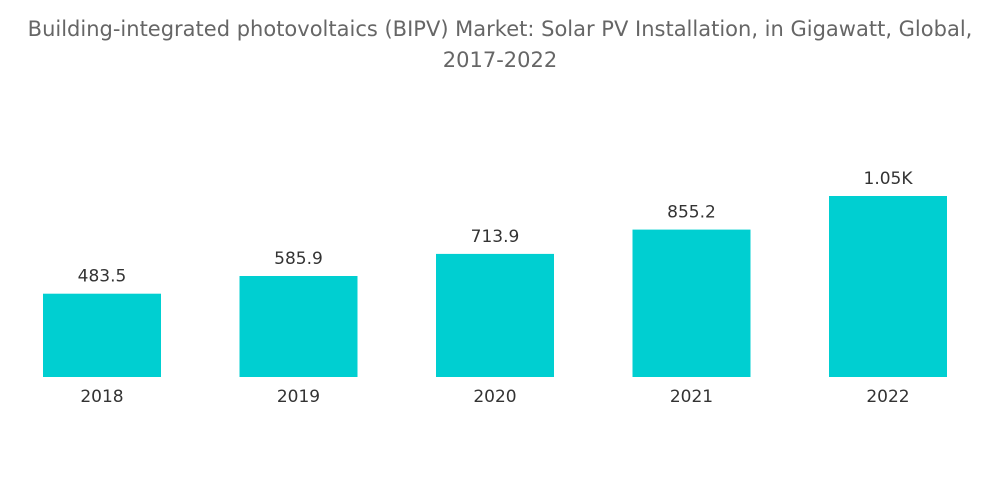 This screenshot has height=504, width=1000. I want to click on x-tick-label-2019: 2019, so click(298, 397).